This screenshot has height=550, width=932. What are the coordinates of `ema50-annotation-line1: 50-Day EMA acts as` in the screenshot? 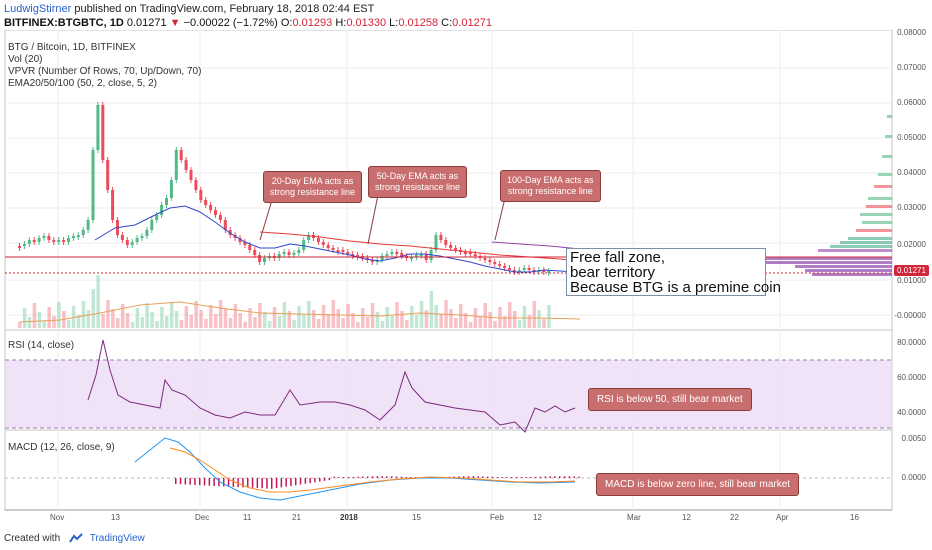 It's located at (417, 176).